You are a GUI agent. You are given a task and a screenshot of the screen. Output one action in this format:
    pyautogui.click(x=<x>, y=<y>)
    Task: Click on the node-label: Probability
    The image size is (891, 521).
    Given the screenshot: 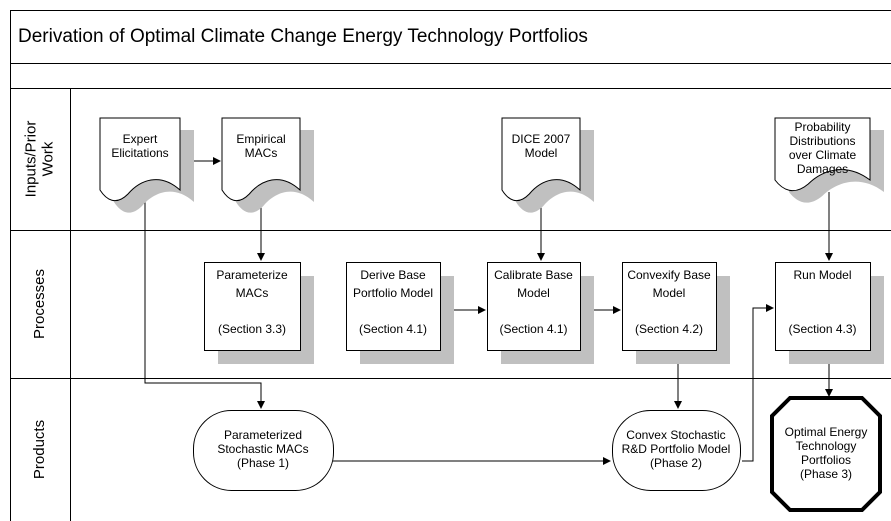 What is the action you would take?
    pyautogui.click(x=822, y=127)
    